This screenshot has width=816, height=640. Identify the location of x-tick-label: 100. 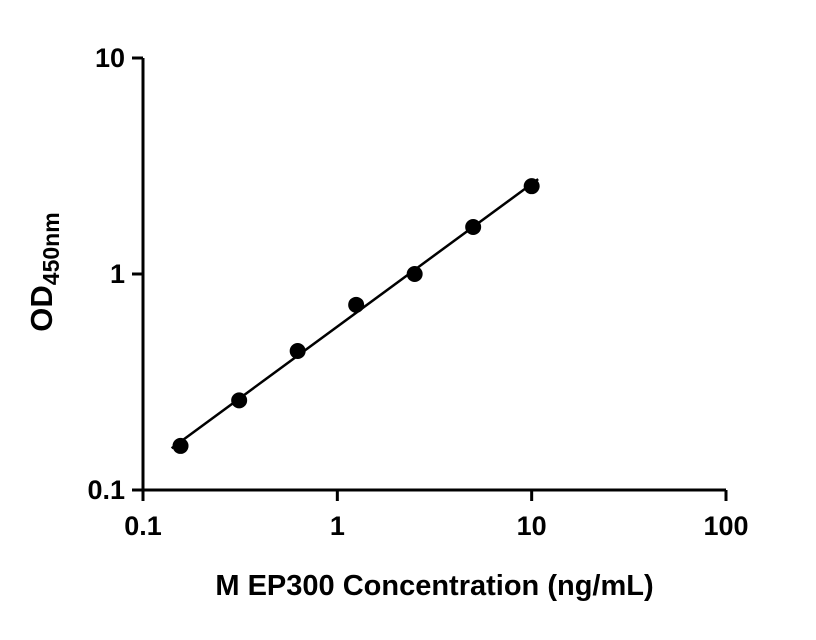
(725, 526).